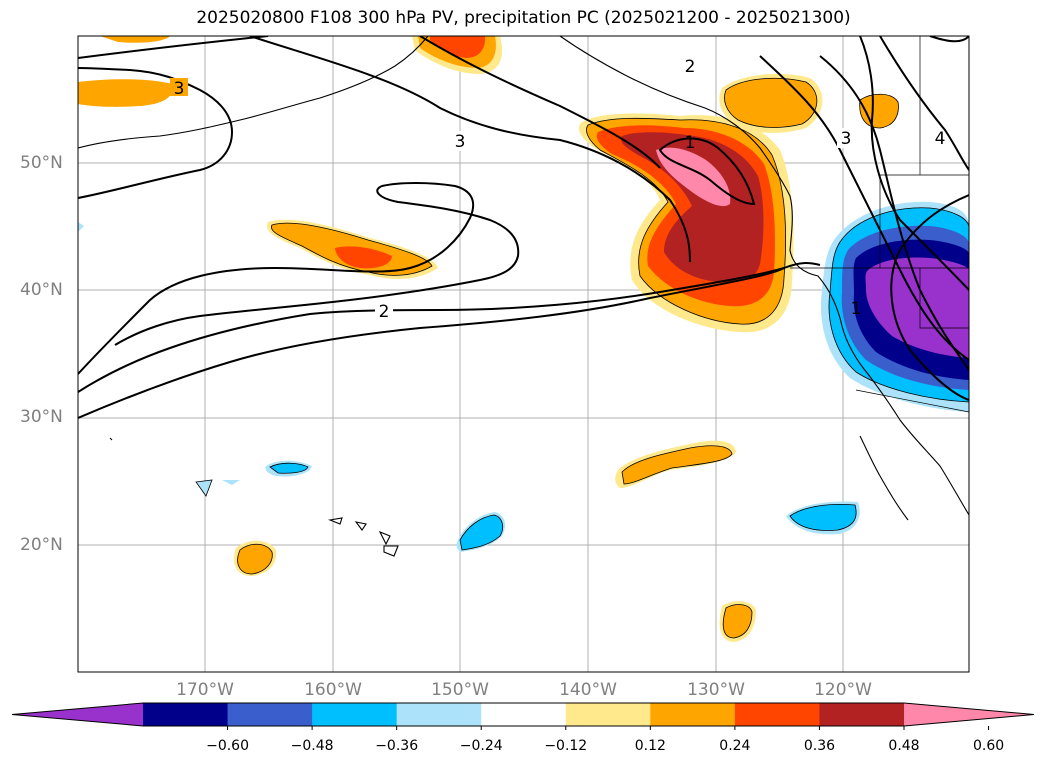 The image size is (1047, 765). I want to click on colorbar-tick-label: 0.48, so click(904, 746).